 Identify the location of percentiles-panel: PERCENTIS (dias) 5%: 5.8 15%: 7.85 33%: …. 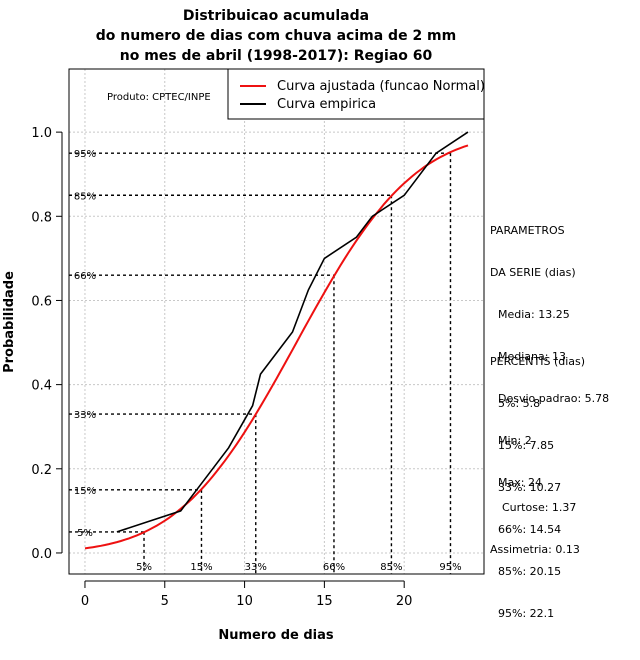
(537, 481).